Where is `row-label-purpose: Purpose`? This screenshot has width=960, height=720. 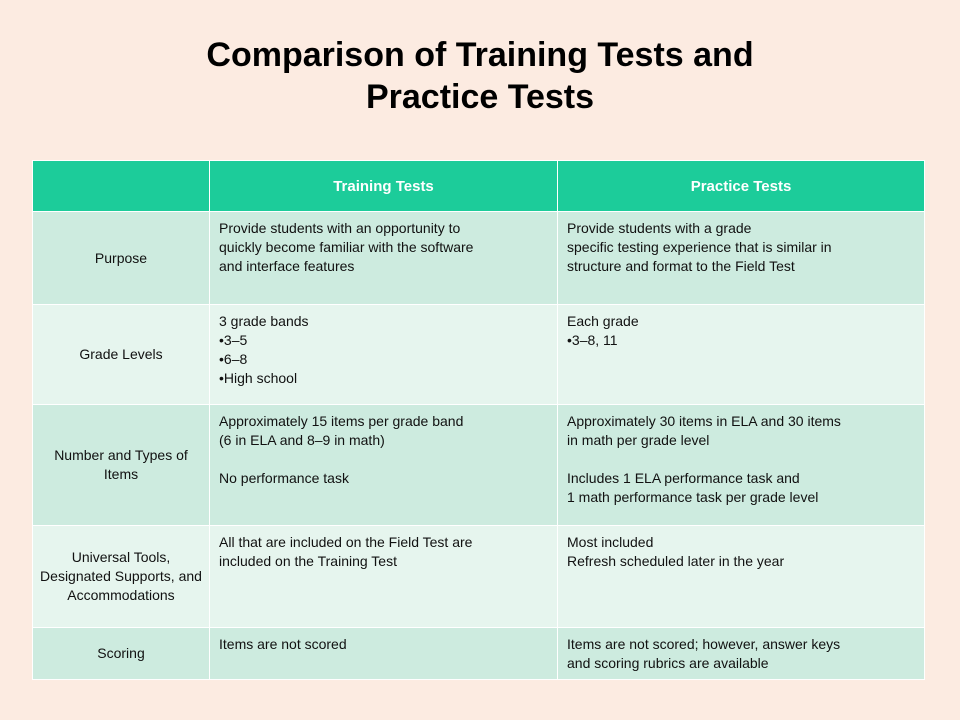
row-label-purpose: Purpose is located at coordinates (121, 258).